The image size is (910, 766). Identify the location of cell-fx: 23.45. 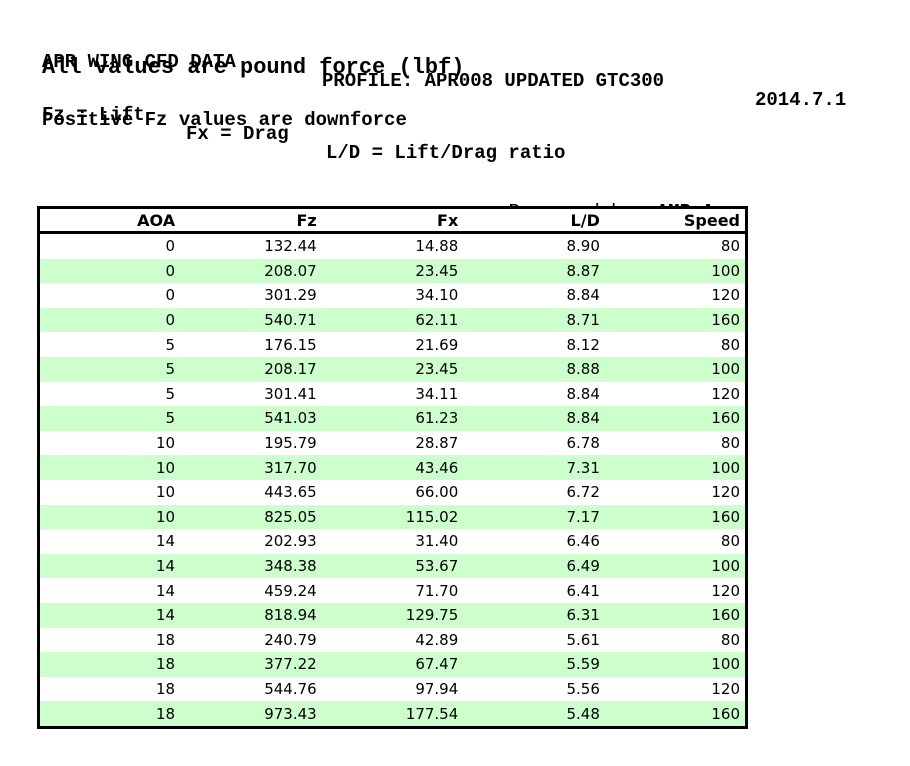
(392, 271).